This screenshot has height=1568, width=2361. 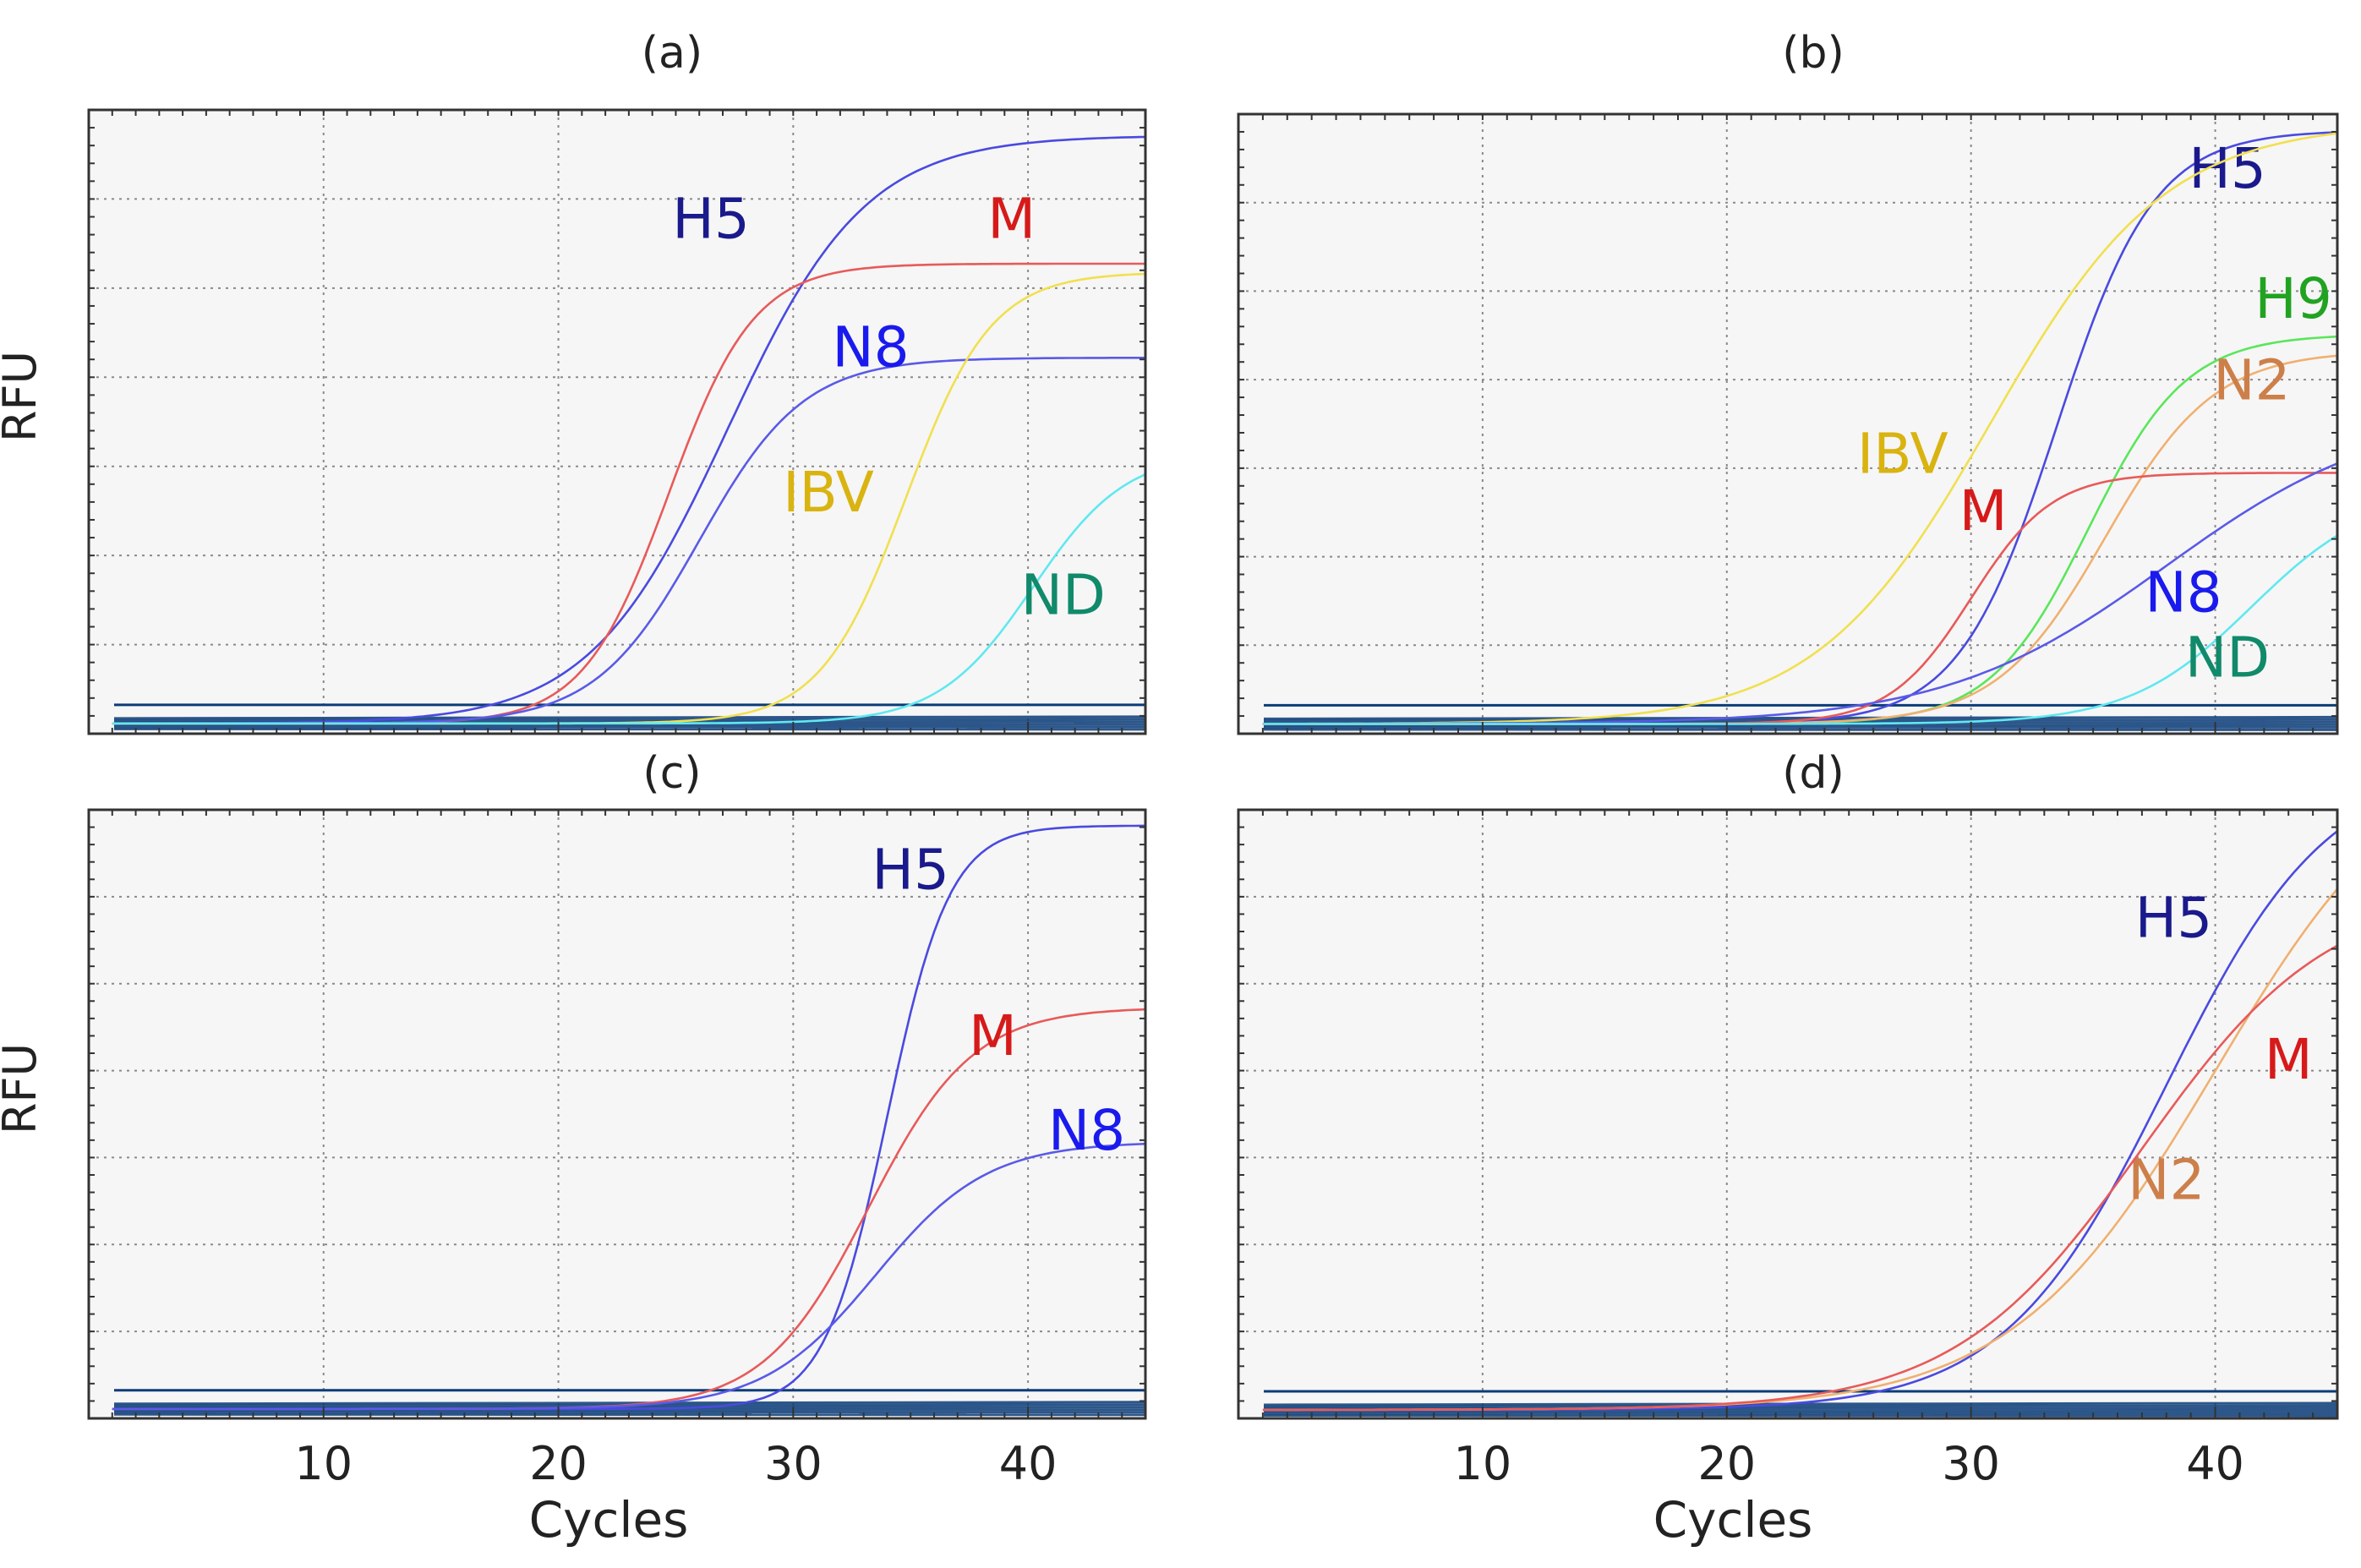 What do you see at coordinates (1813, 773) in the screenshot?
I see `panel-title: (d)` at bounding box center [1813, 773].